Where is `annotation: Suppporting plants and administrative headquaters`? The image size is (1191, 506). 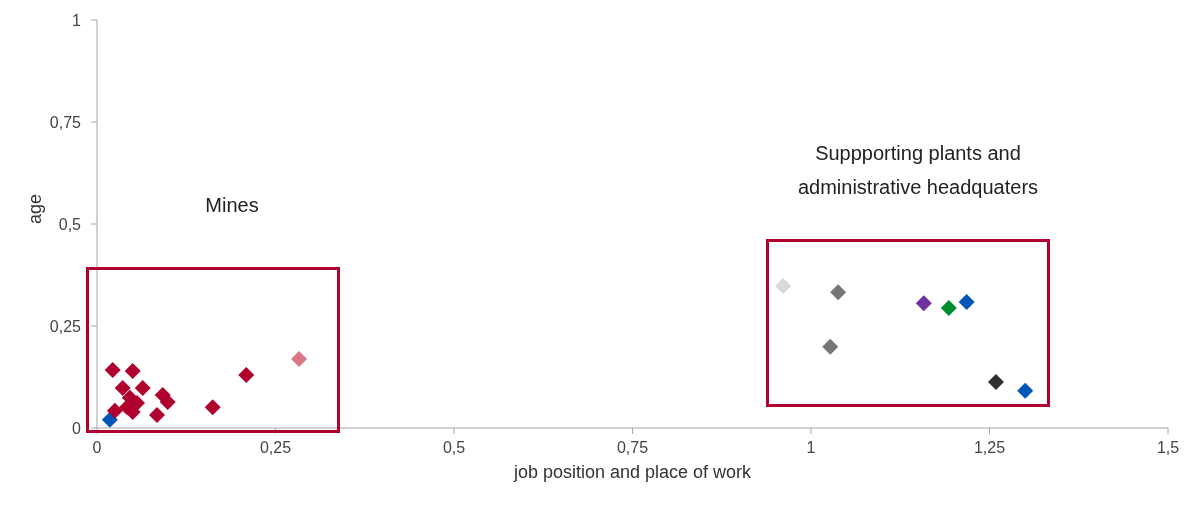
annotation: Suppporting plants and administrative headquaters is located at coordinates (918, 170).